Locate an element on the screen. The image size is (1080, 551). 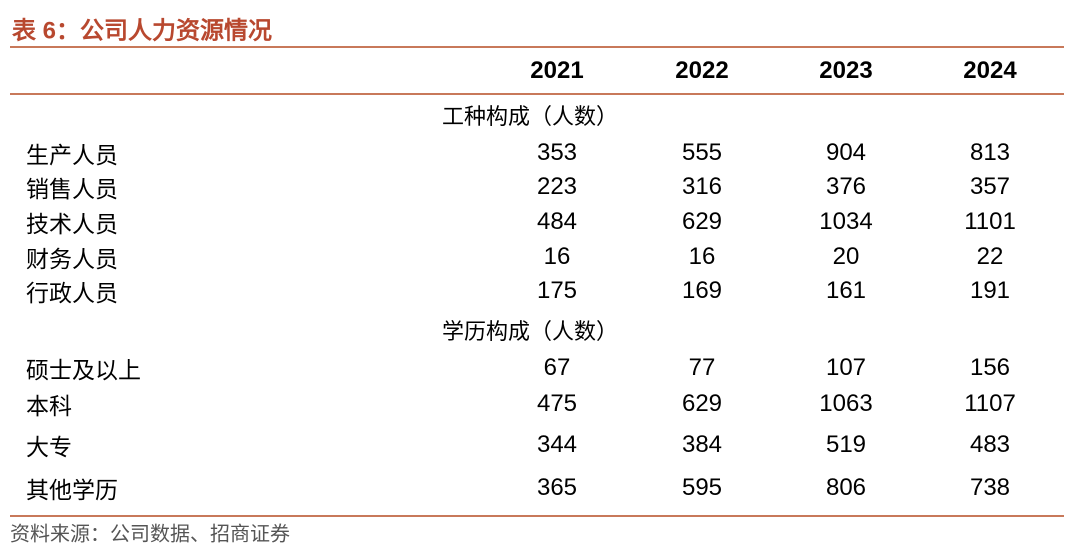
section-label: 工种构成（人数） is located at coordinates (530, 116).